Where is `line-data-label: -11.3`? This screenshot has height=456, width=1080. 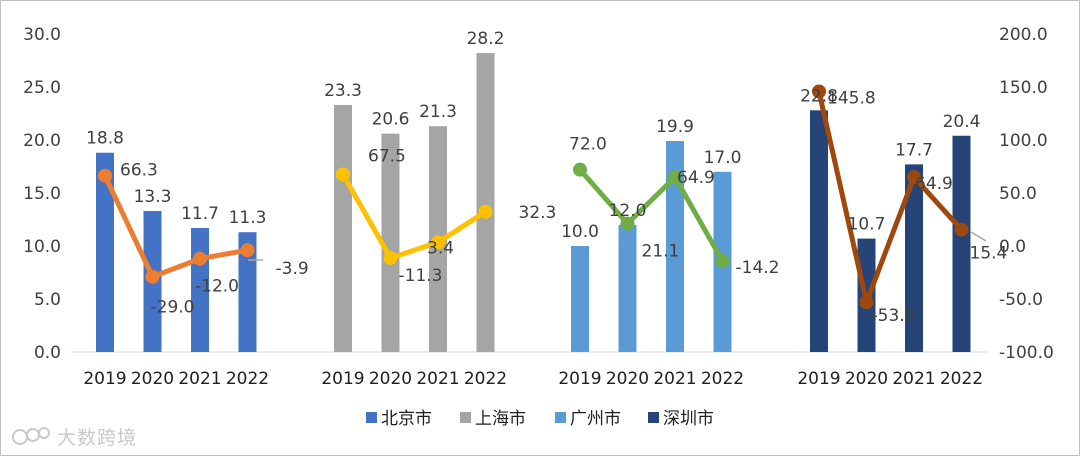 line-data-label: -11.3 is located at coordinates (421, 276).